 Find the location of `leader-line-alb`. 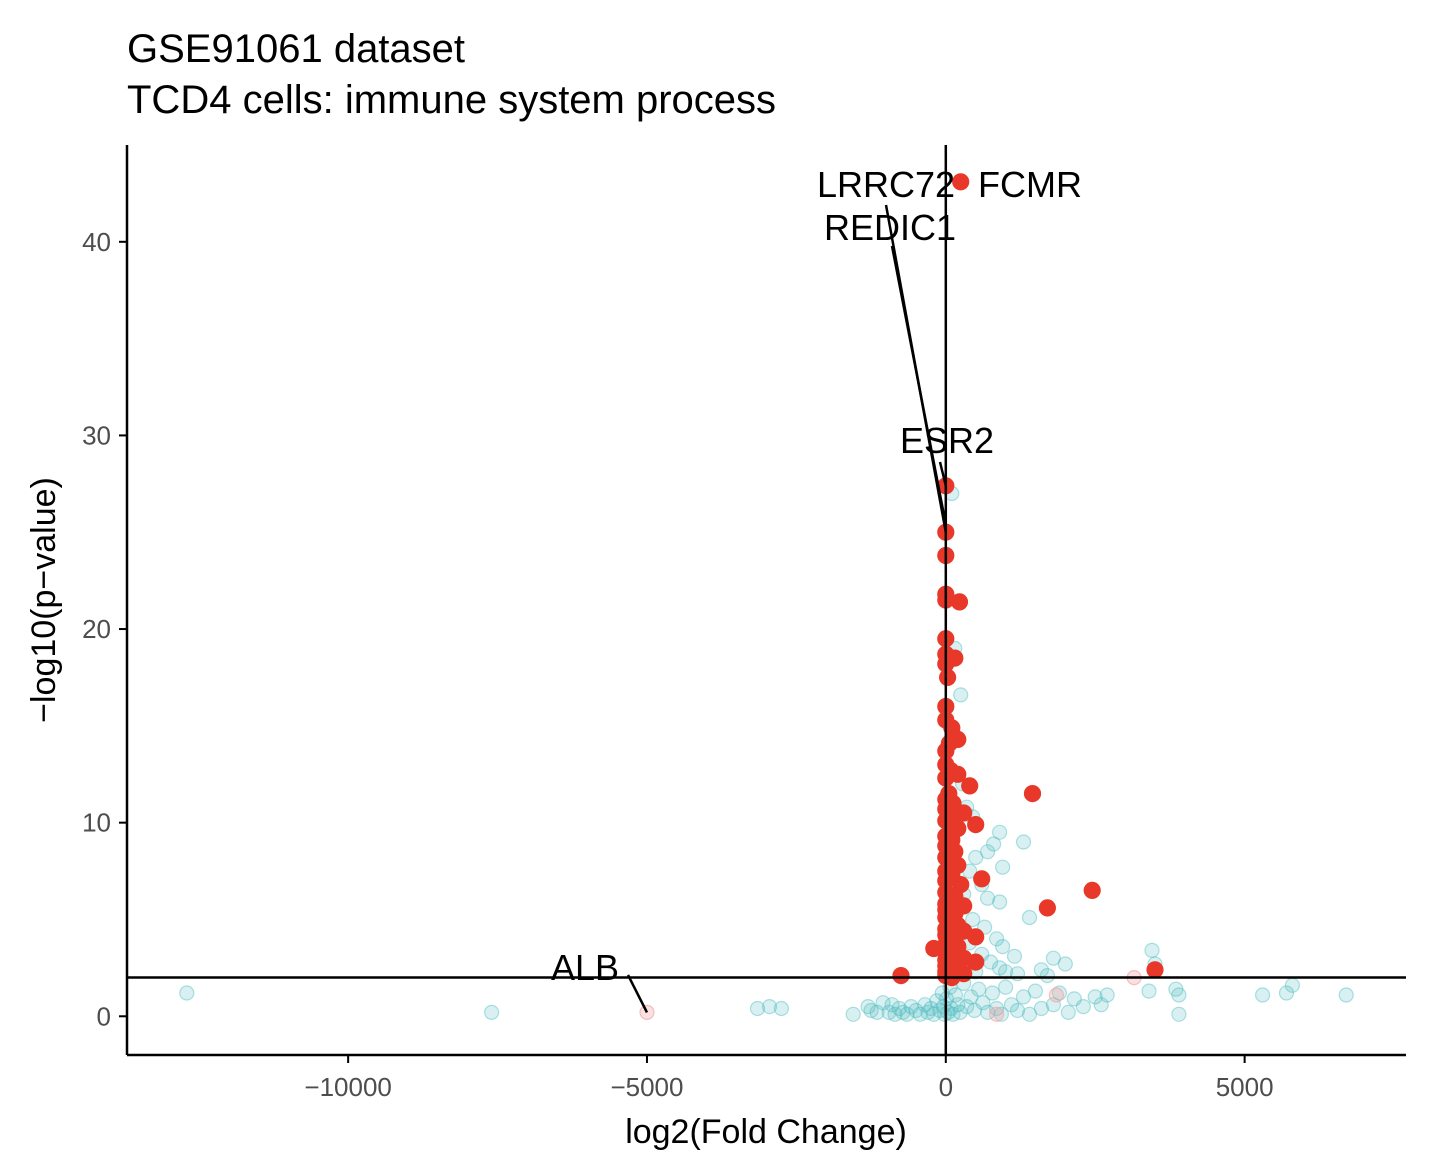

leader-line-alb is located at coordinates (637, 993).